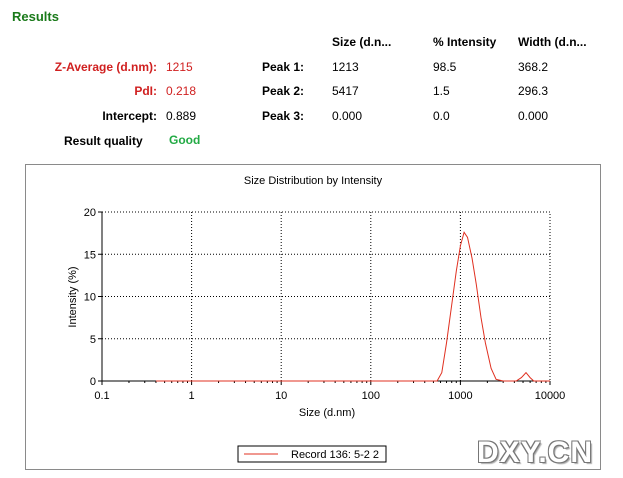  What do you see at coordinates (192, 396) in the screenshot?
I see `x-tick-label: 1` at bounding box center [192, 396].